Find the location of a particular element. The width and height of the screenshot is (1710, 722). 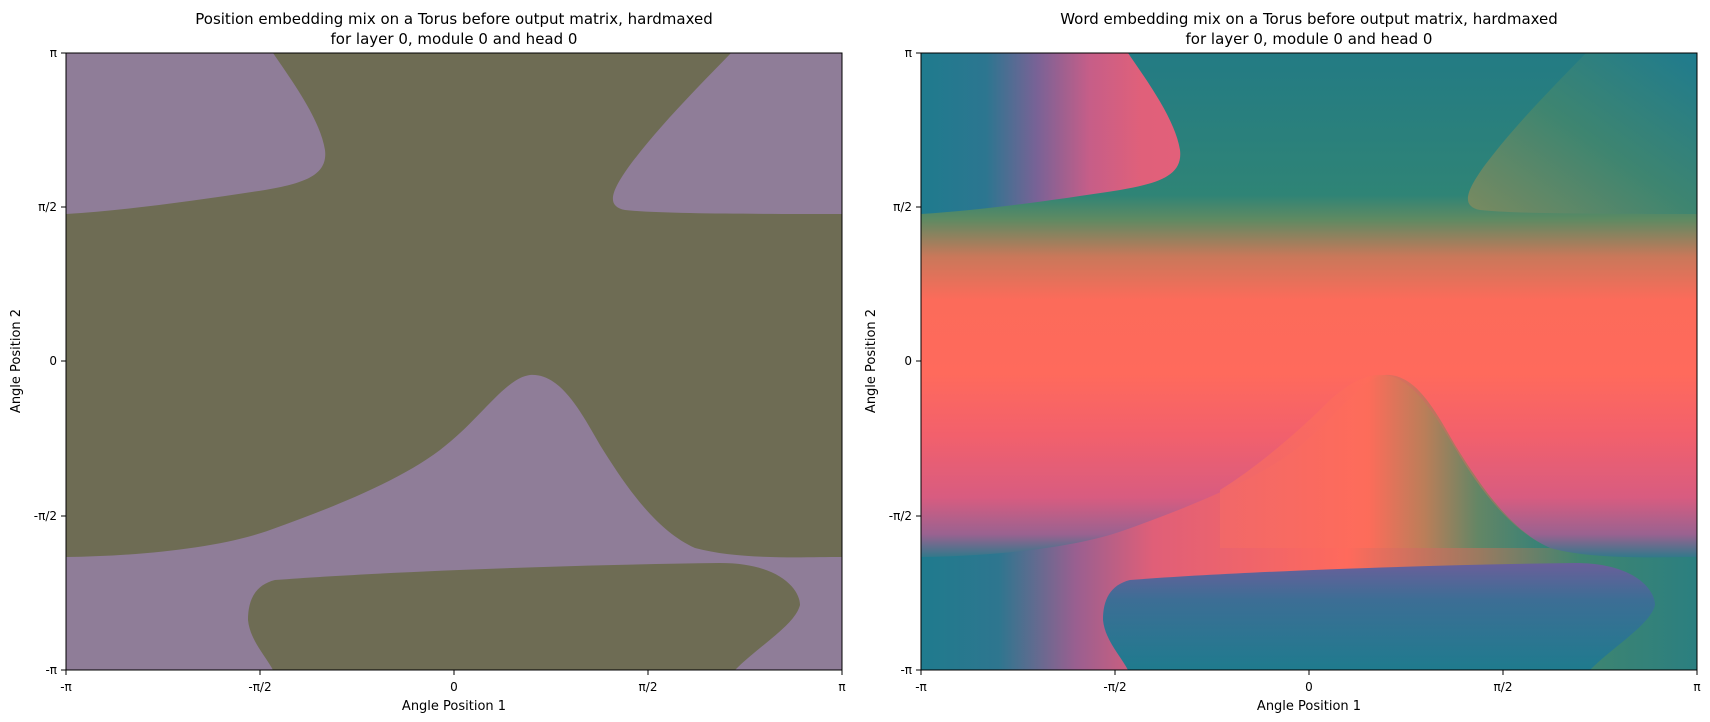

right-ytick-label: 0 is located at coordinates (908, 361).